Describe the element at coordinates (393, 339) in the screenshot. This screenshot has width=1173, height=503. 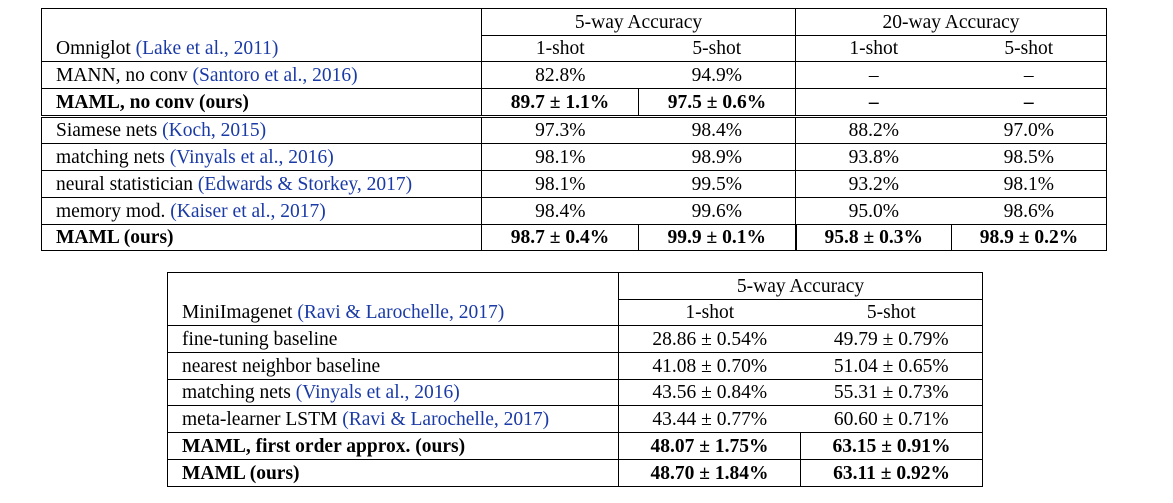
I see `method-cell: fine-tuning baseline` at that location.